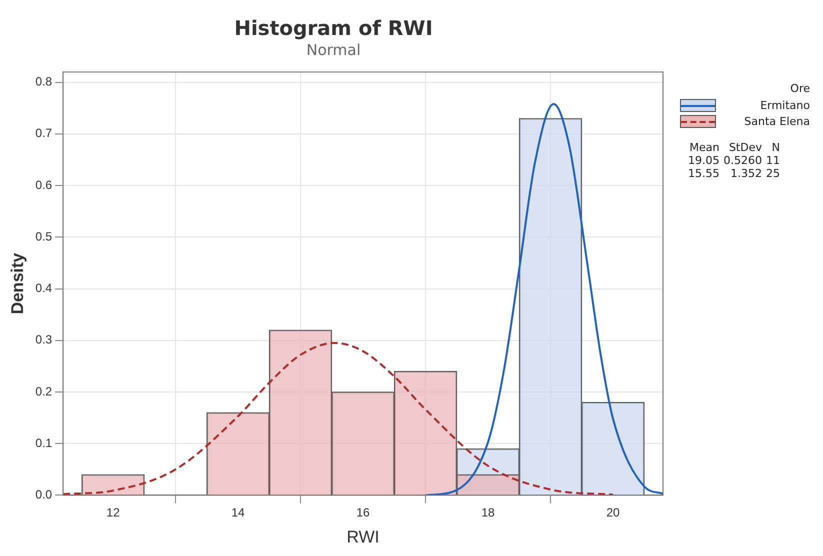 This screenshot has height=556, width=823. What do you see at coordinates (43, 185) in the screenshot?
I see `y-tick-label: 0.6` at bounding box center [43, 185].